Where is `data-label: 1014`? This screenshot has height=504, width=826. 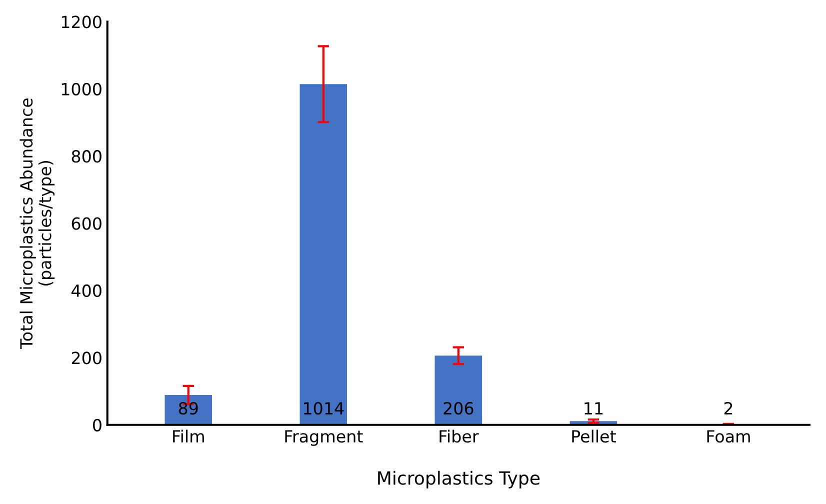 data-label: 1014 is located at coordinates (324, 408).